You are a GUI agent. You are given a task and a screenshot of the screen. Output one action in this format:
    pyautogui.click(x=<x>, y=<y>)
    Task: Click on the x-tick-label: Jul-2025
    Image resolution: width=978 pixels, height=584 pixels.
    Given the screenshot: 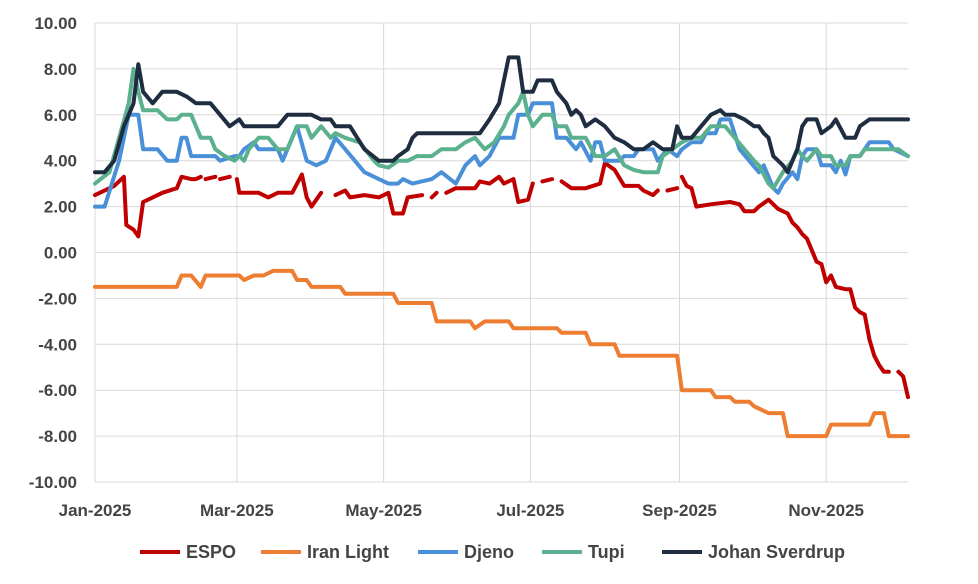 What is the action you would take?
    pyautogui.click(x=530, y=510)
    